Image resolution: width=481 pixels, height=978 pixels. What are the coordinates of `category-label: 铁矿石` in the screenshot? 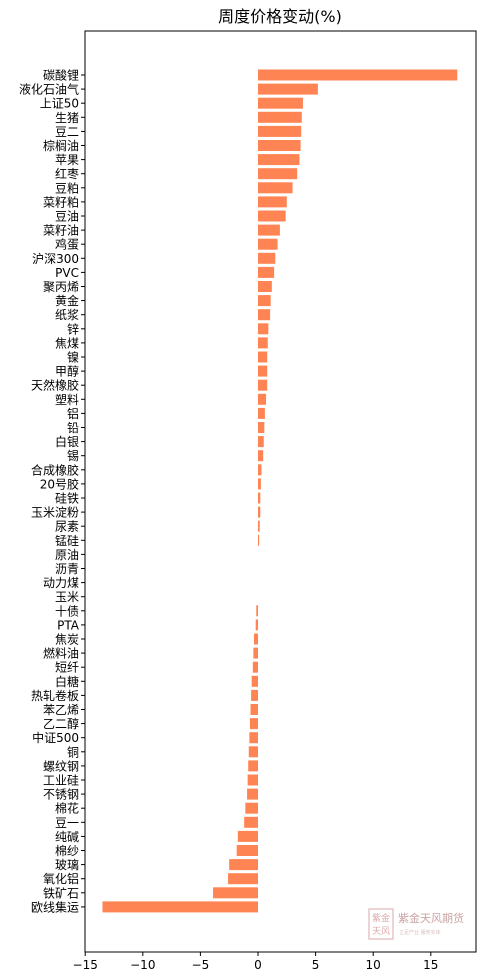 It's located at (61, 893).